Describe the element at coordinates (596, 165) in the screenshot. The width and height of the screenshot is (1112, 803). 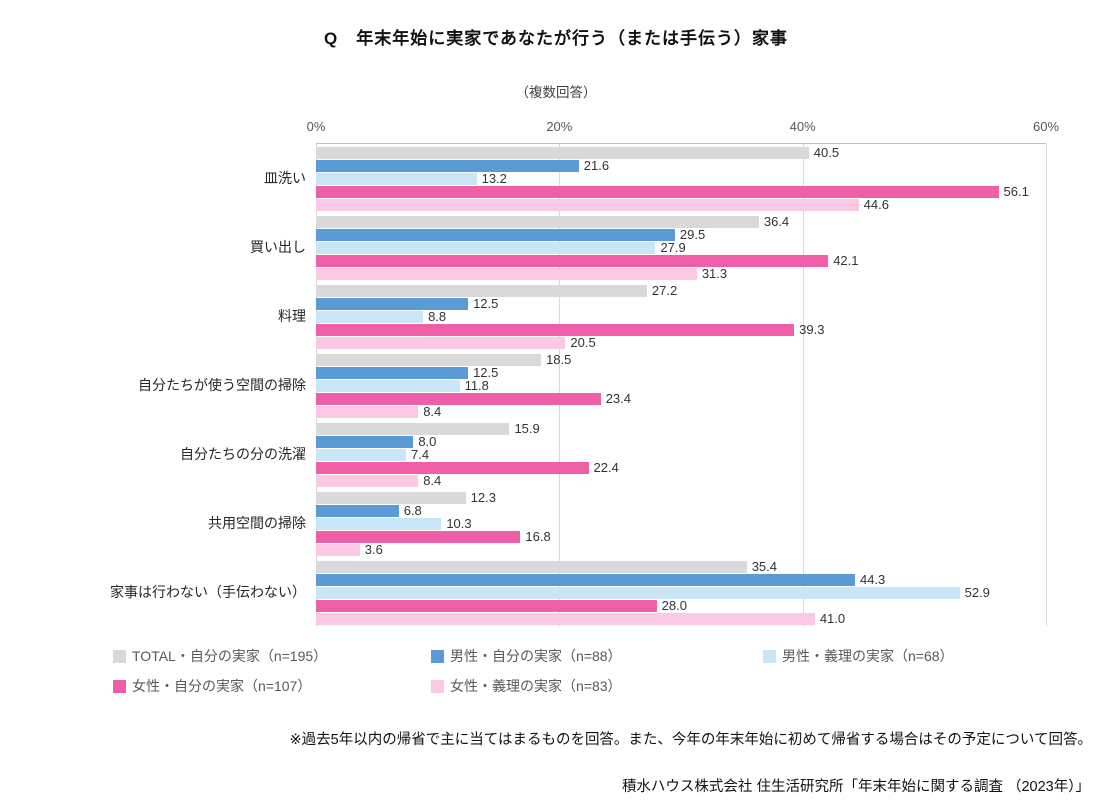
I see `bar-value-label: 21.6` at that location.